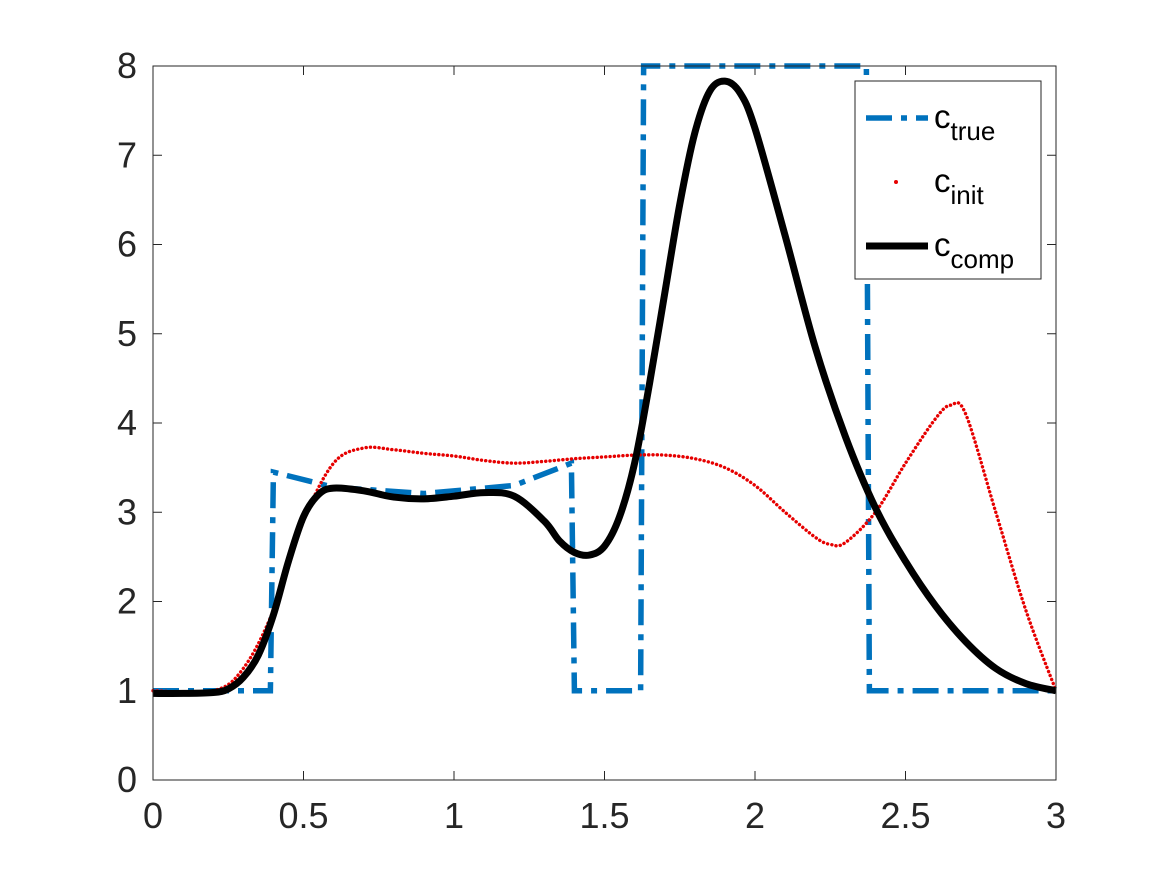  What do you see at coordinates (964, 122) in the screenshot?
I see `legend-label: ctrue` at bounding box center [964, 122].